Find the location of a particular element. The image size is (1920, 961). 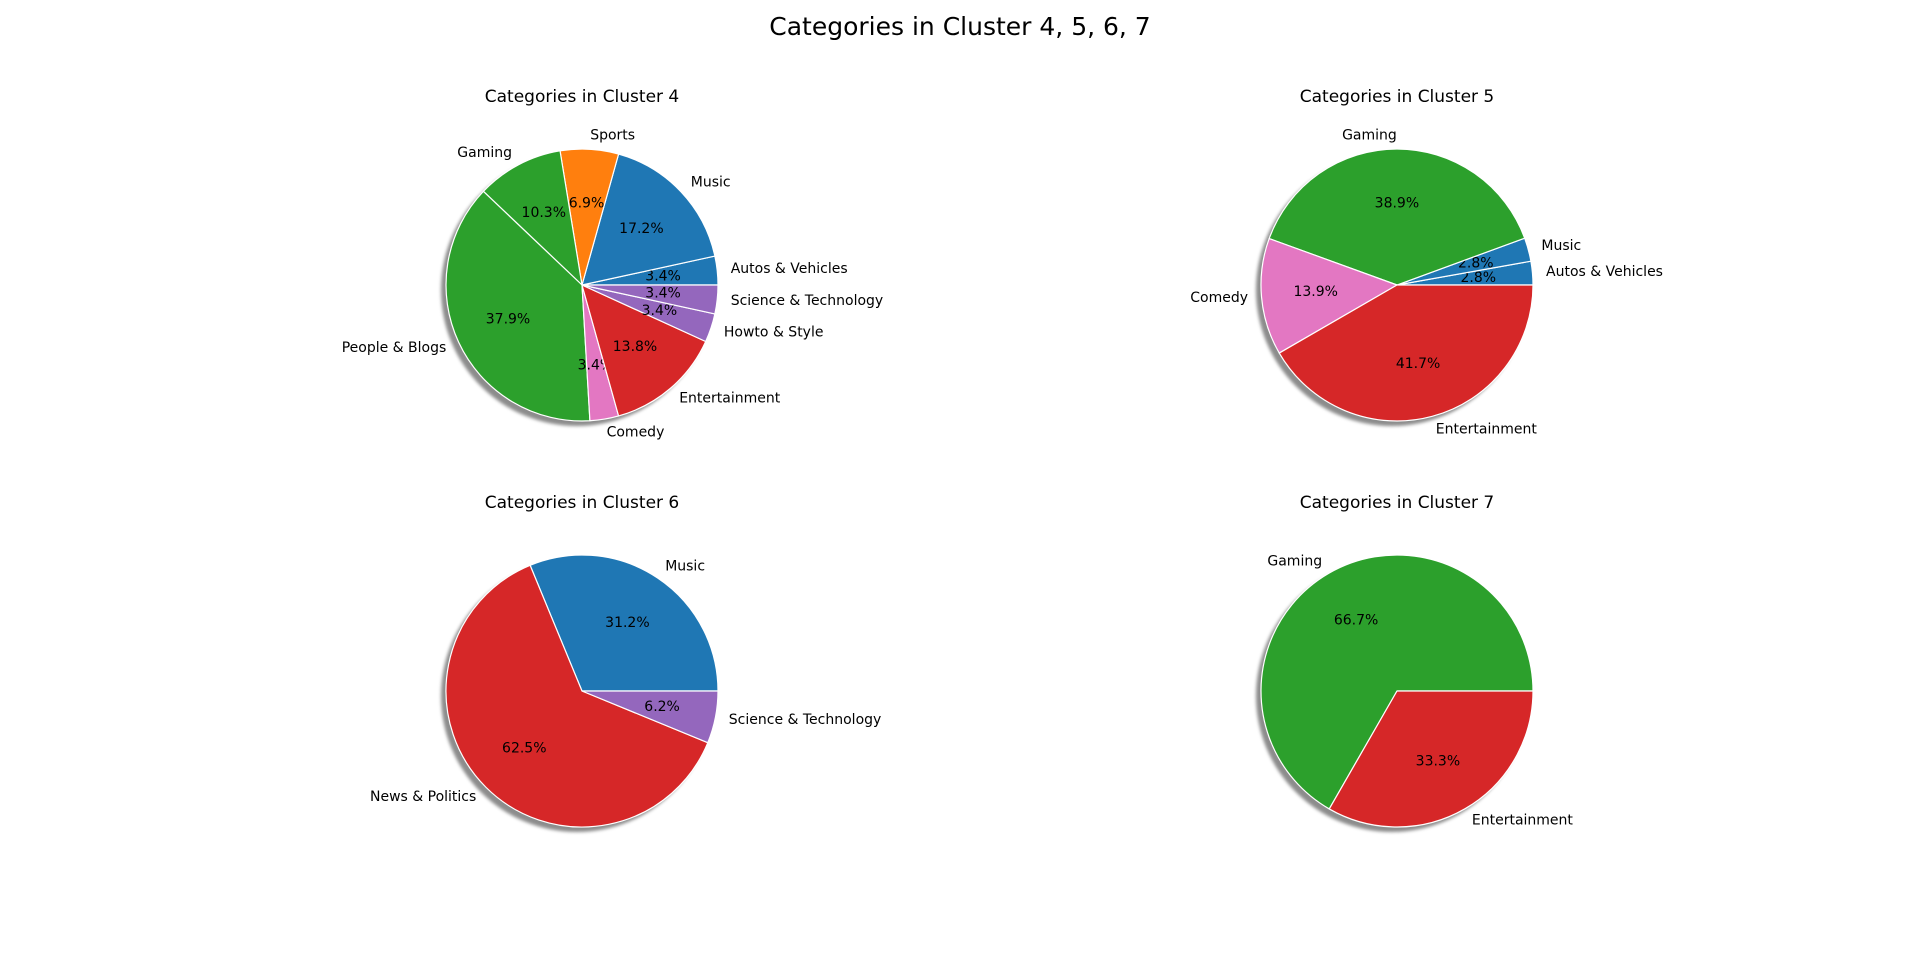

pie-title: Categories in Cluster 6 is located at coordinates (582, 503).